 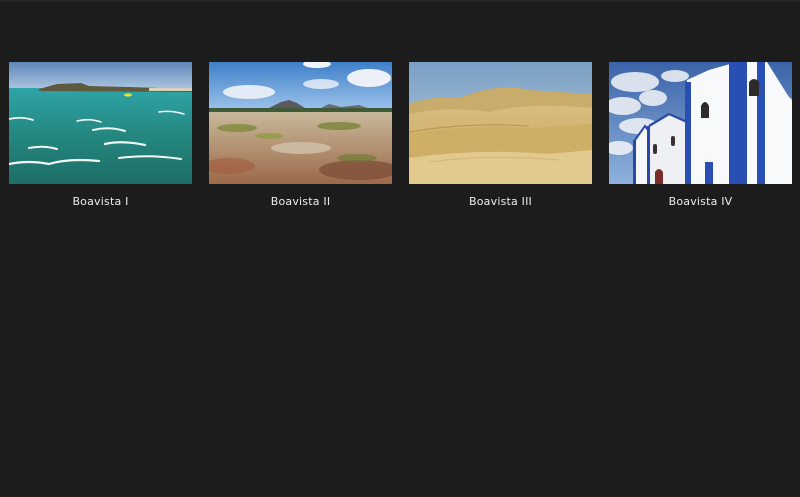 I want to click on gallery-item-boavista-3: Boavista III, so click(x=500, y=135).